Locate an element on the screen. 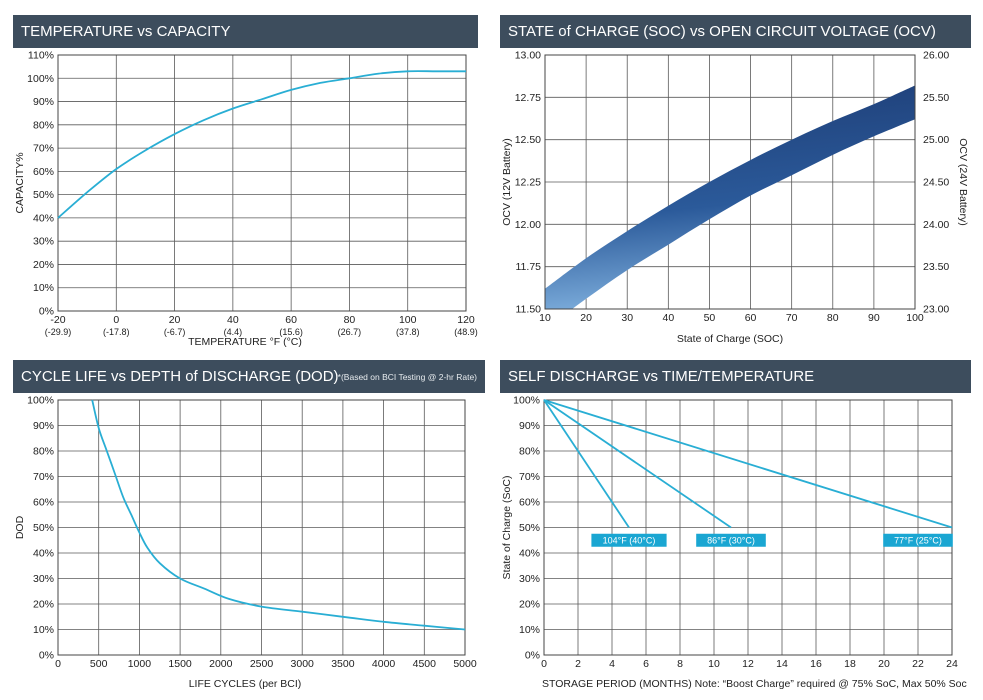  y-right-axis-label: OCV (24V Battery) is located at coordinates (963, 182).